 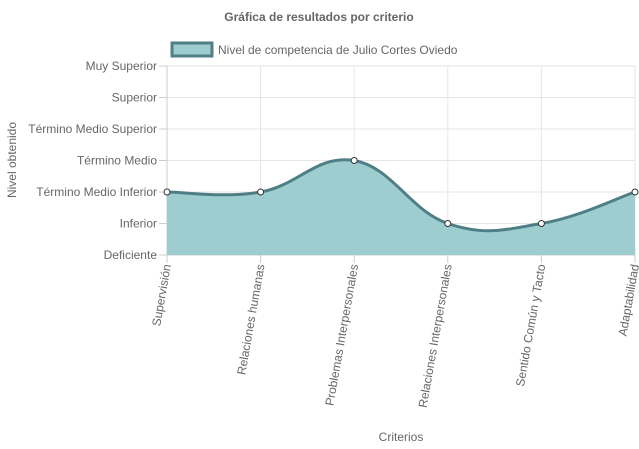 What do you see at coordinates (435, 336) in the screenshot?
I see `x-tick-label: Relaciones Interpersonales` at bounding box center [435, 336].